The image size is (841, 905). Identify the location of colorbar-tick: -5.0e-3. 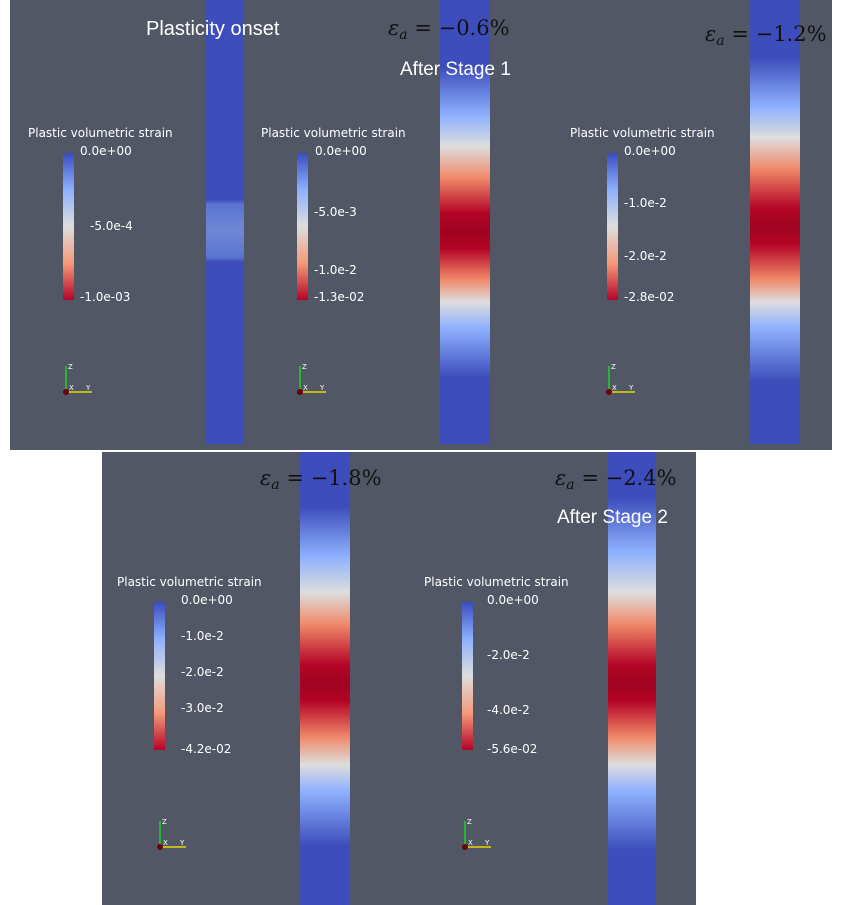
(335, 212).